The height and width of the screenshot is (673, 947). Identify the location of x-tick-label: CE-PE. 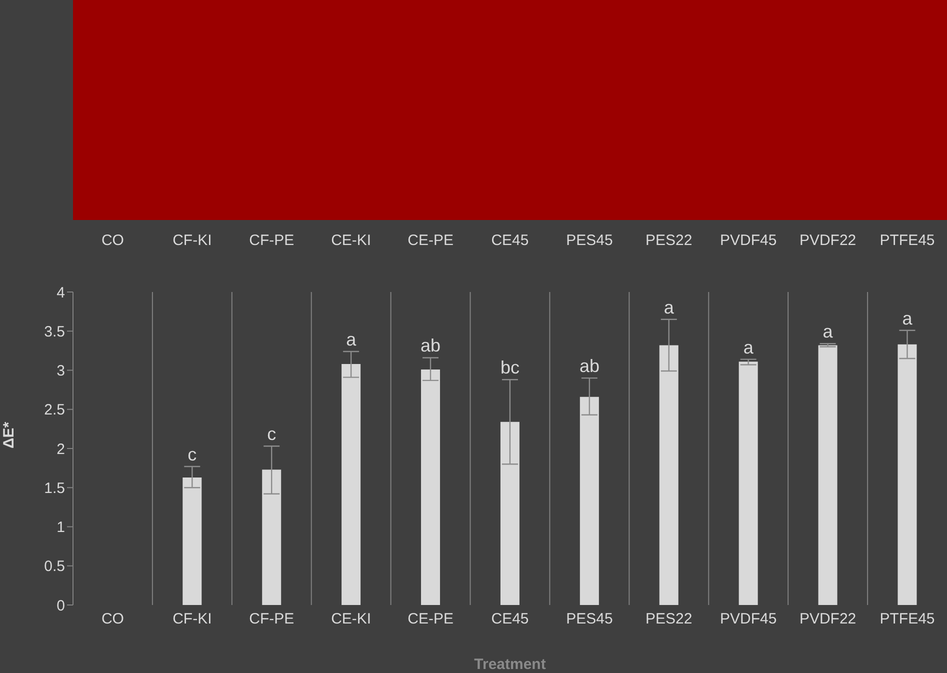
(431, 619).